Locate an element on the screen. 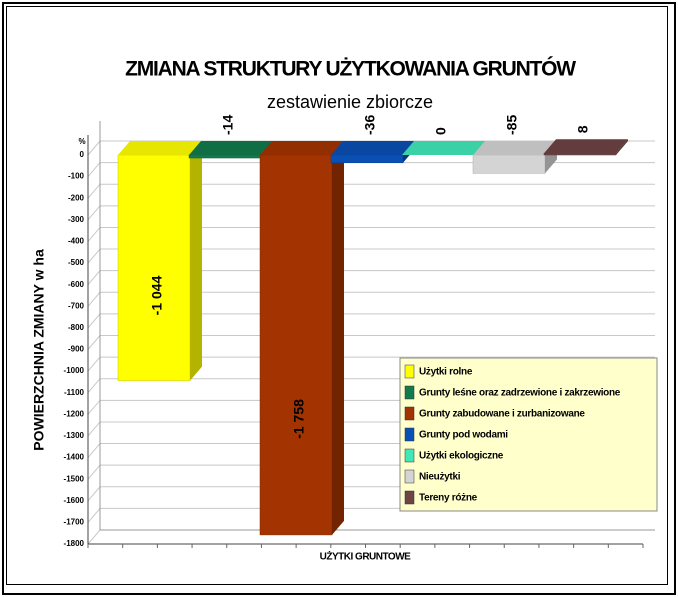 The width and height of the screenshot is (678, 597). legend-label: Użytki ekologiczne is located at coordinates (461, 456).